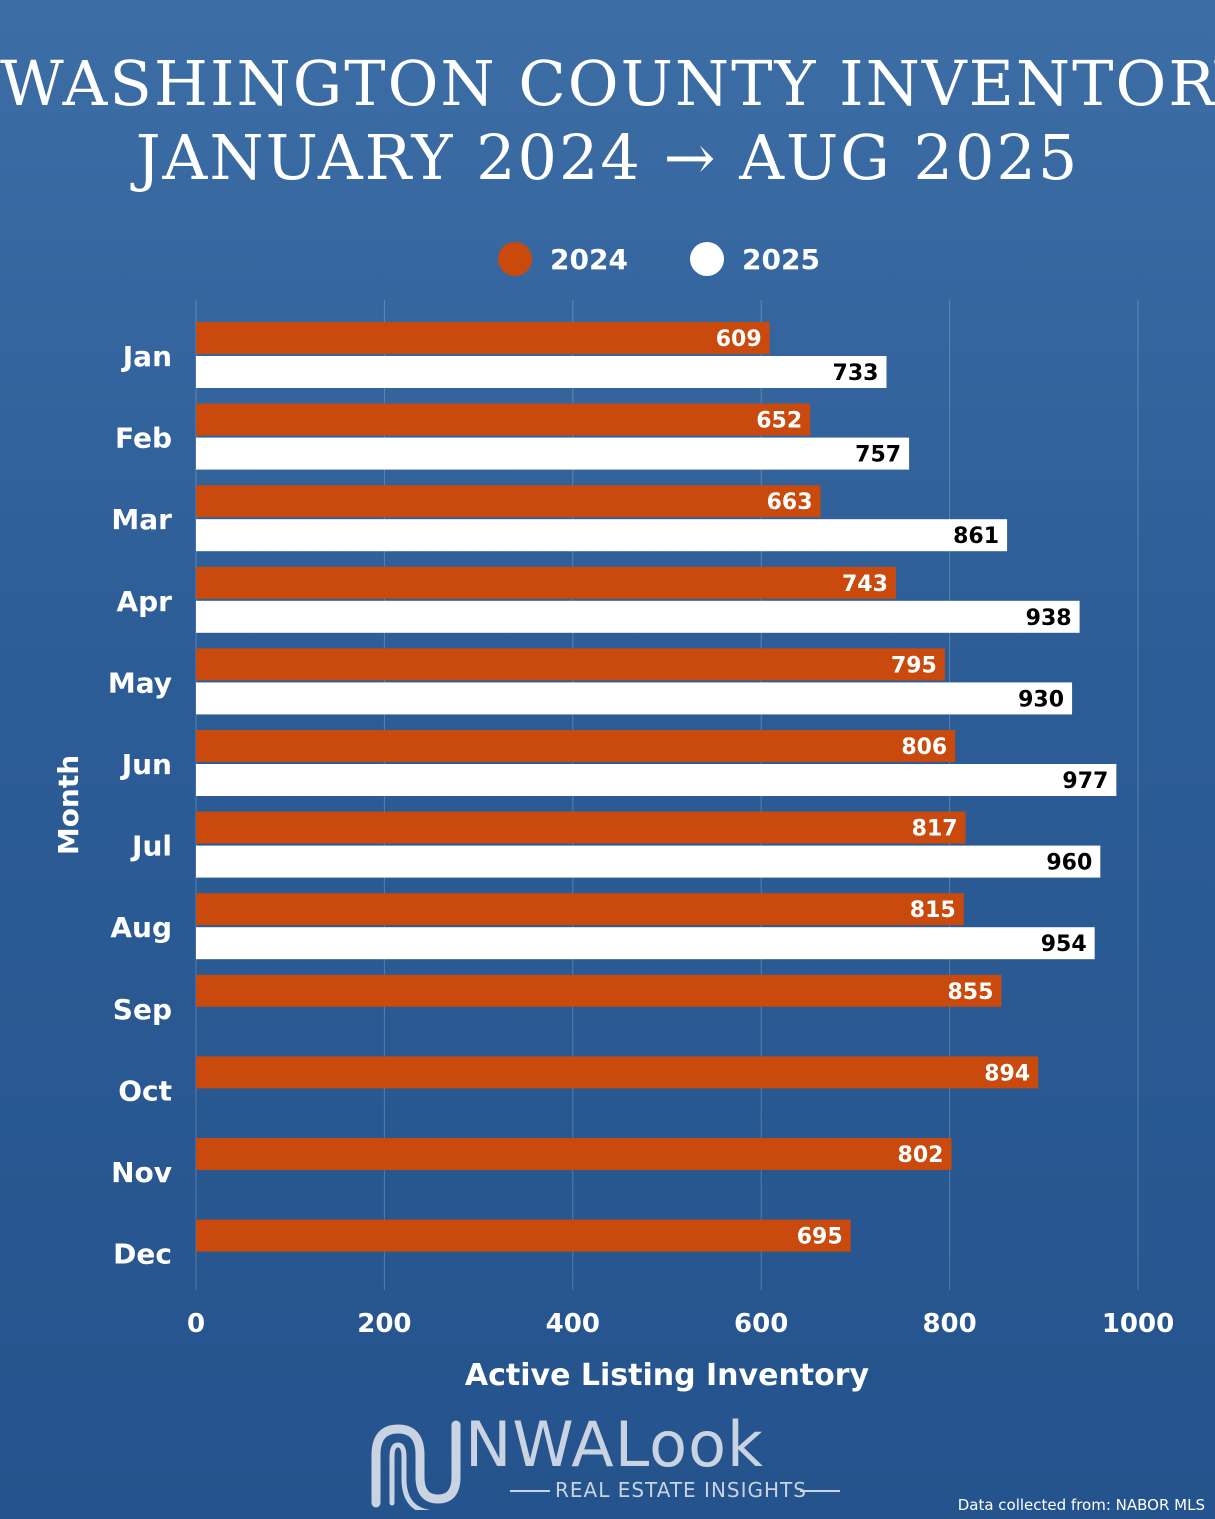  Describe the element at coordinates (681, 1490) in the screenshot. I see `logo-tagline: REAL ESTATE INSIGHTS` at that location.